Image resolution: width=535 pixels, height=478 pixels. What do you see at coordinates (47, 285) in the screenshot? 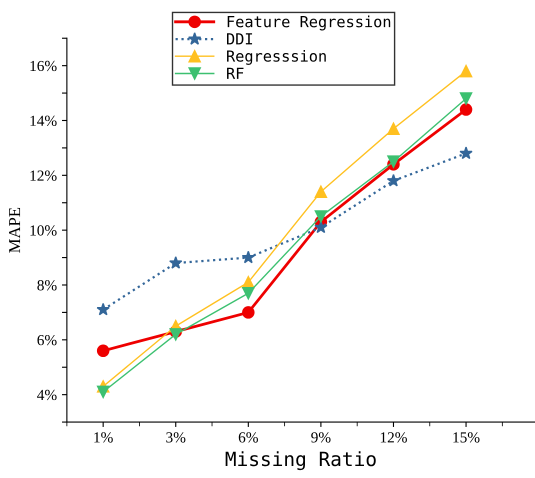
I see `y-tick-label: 8%` at bounding box center [47, 285].